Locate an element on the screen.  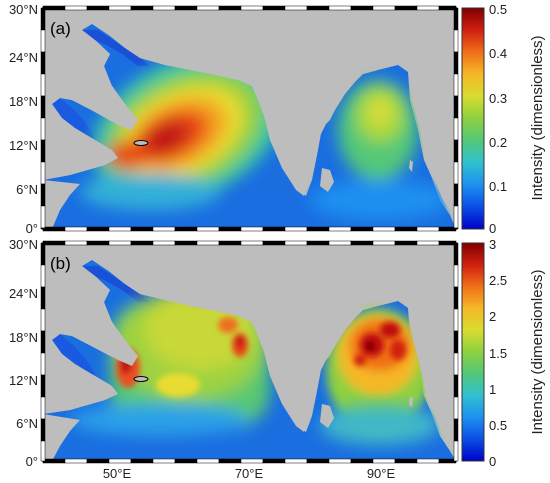
colorbar-a-ticks: 0.5 0.4 0.3 0.2 0.1 0 is located at coordinates (498, 119).